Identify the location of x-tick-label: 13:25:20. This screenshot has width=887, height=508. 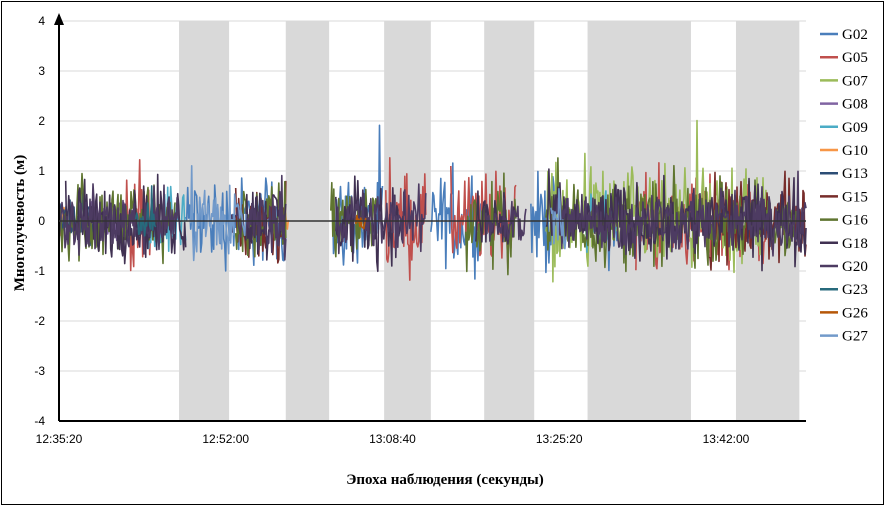
(559, 439).